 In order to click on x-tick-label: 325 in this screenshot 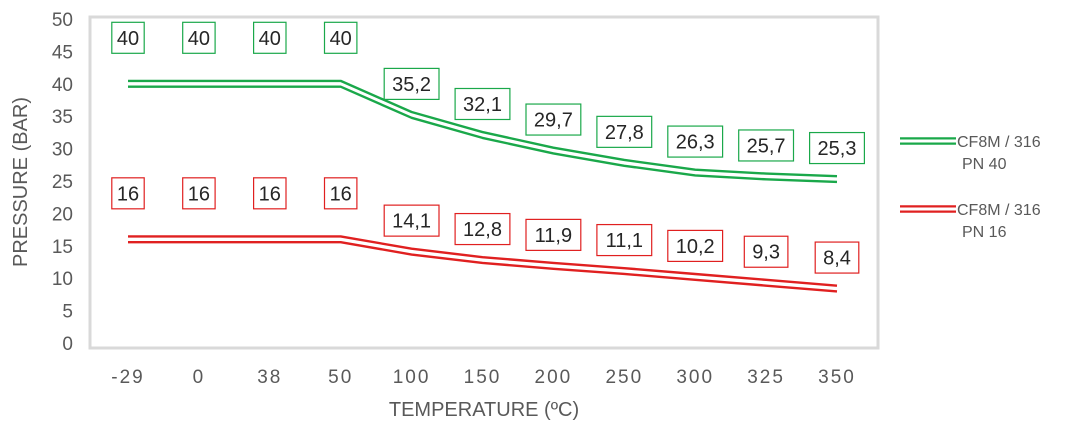, I will do `click(766, 377)`.